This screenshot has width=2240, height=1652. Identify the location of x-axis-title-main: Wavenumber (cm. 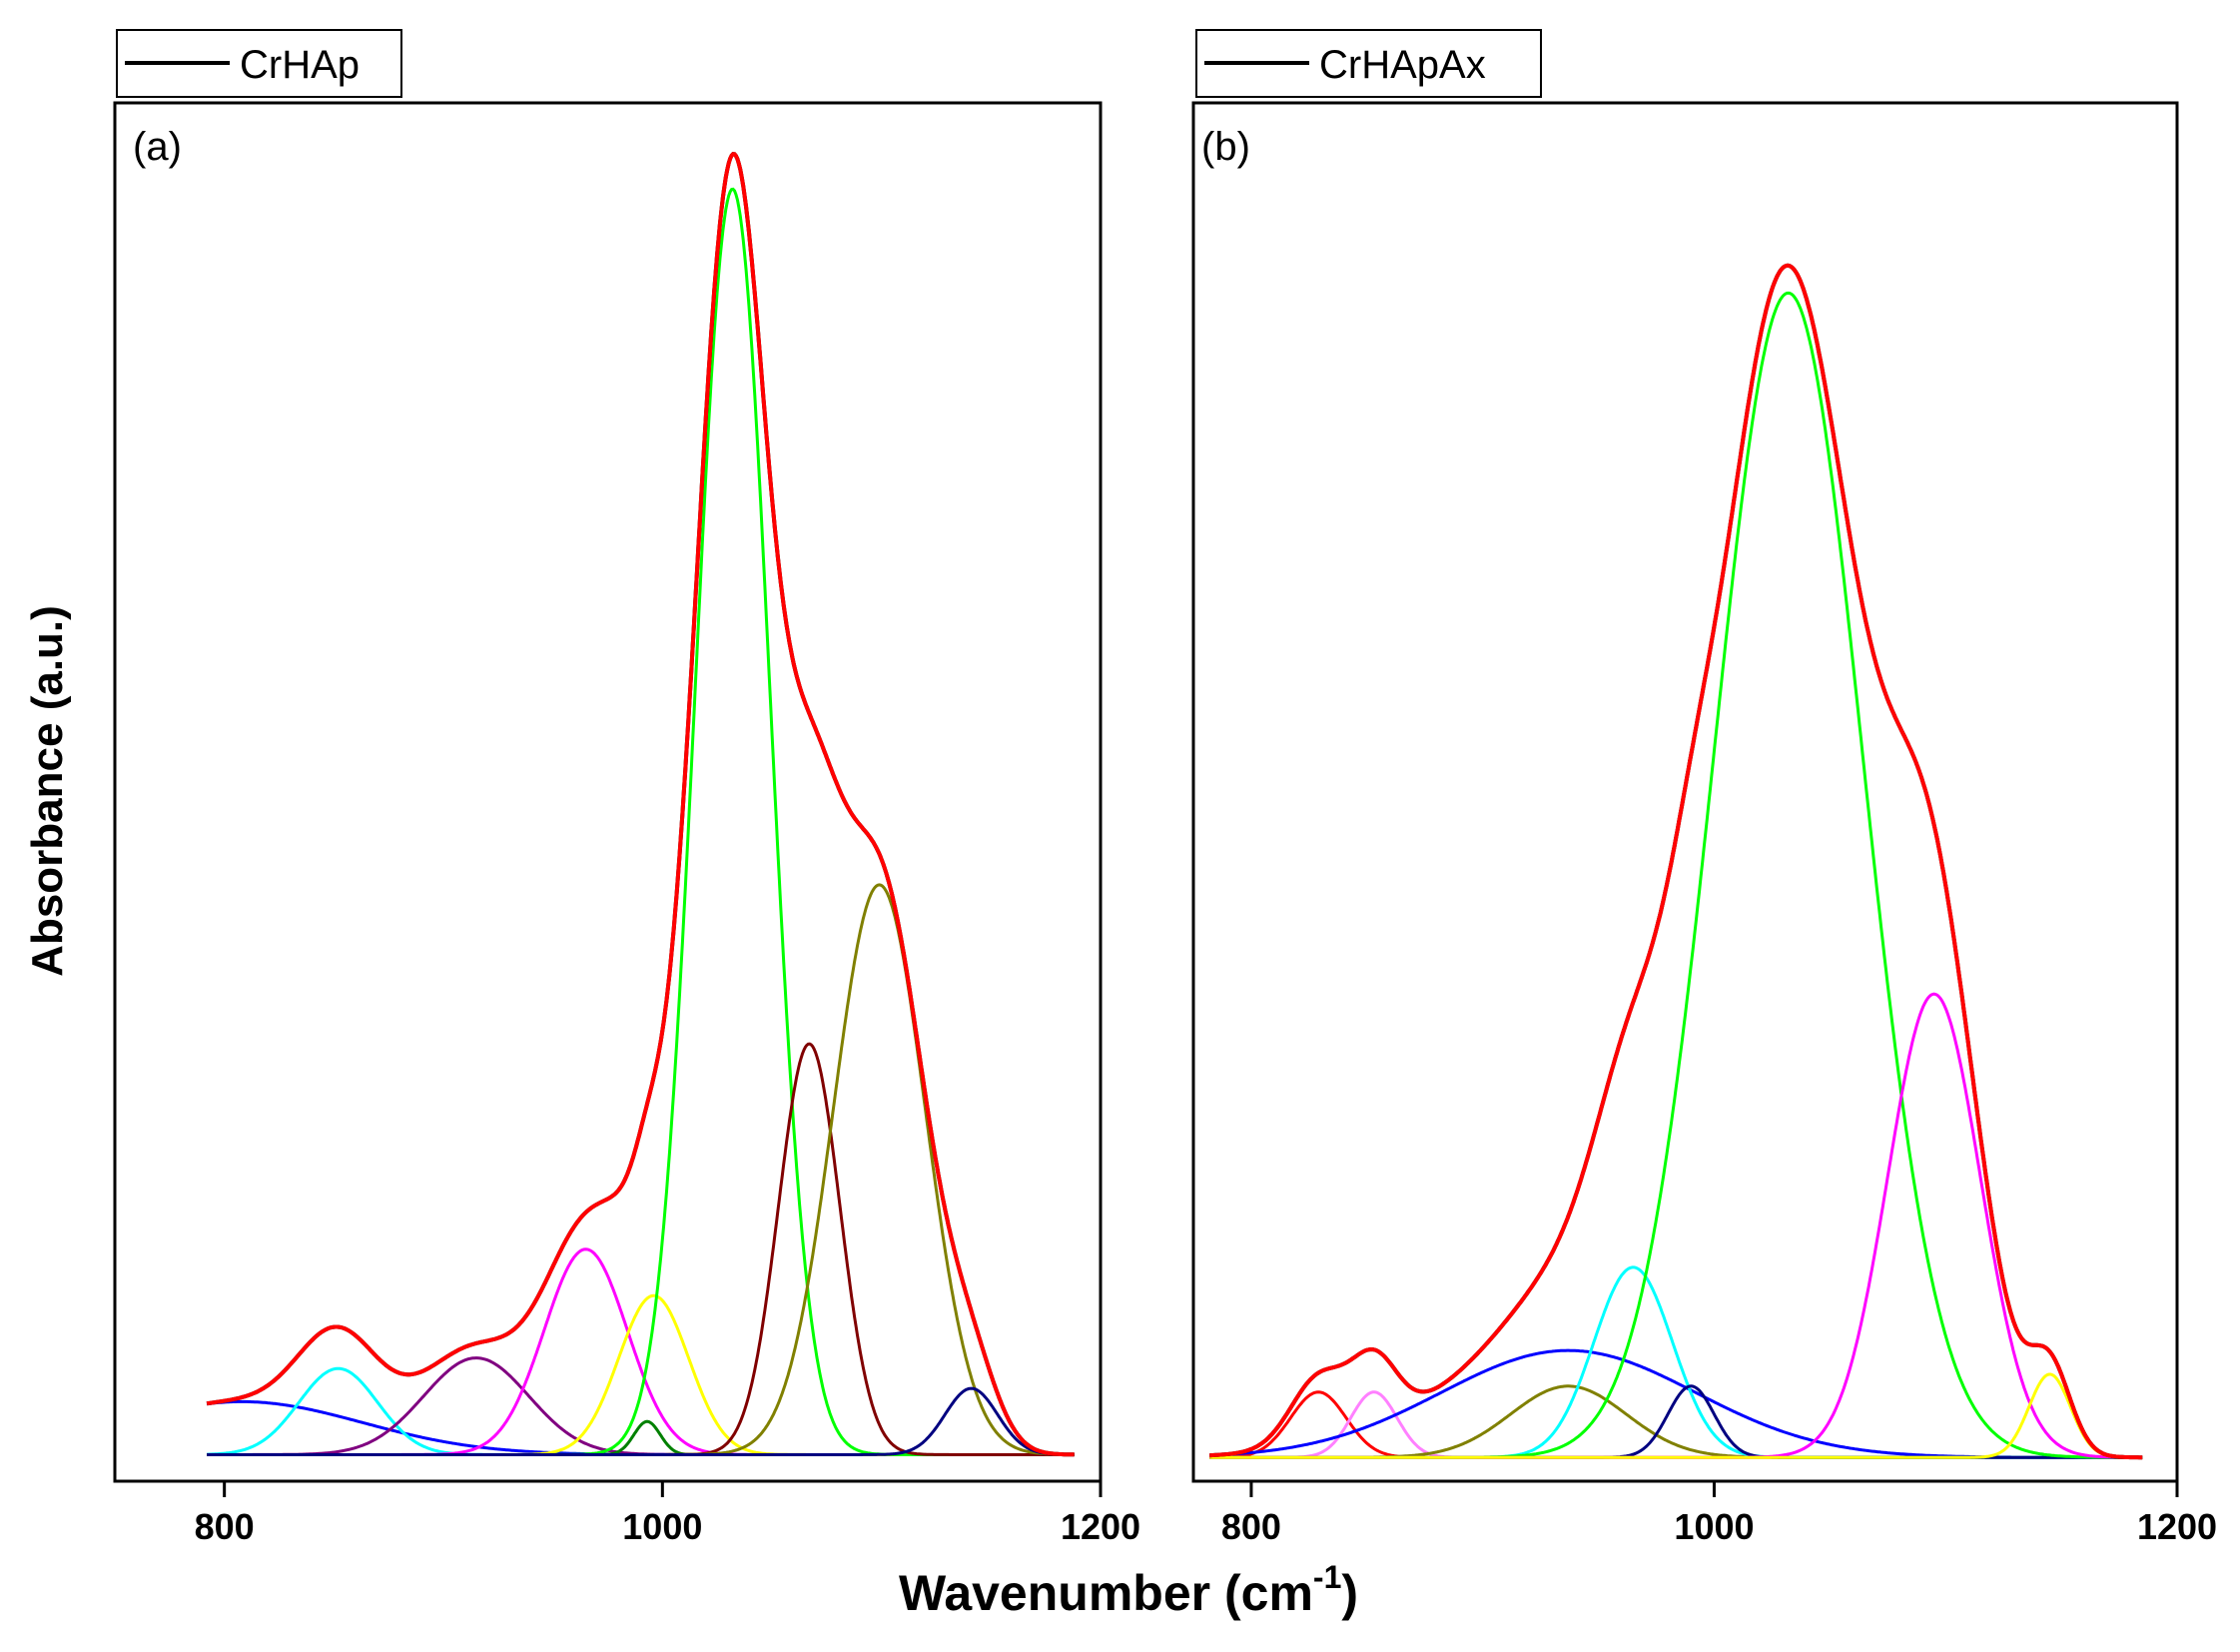
(1106, 1593).